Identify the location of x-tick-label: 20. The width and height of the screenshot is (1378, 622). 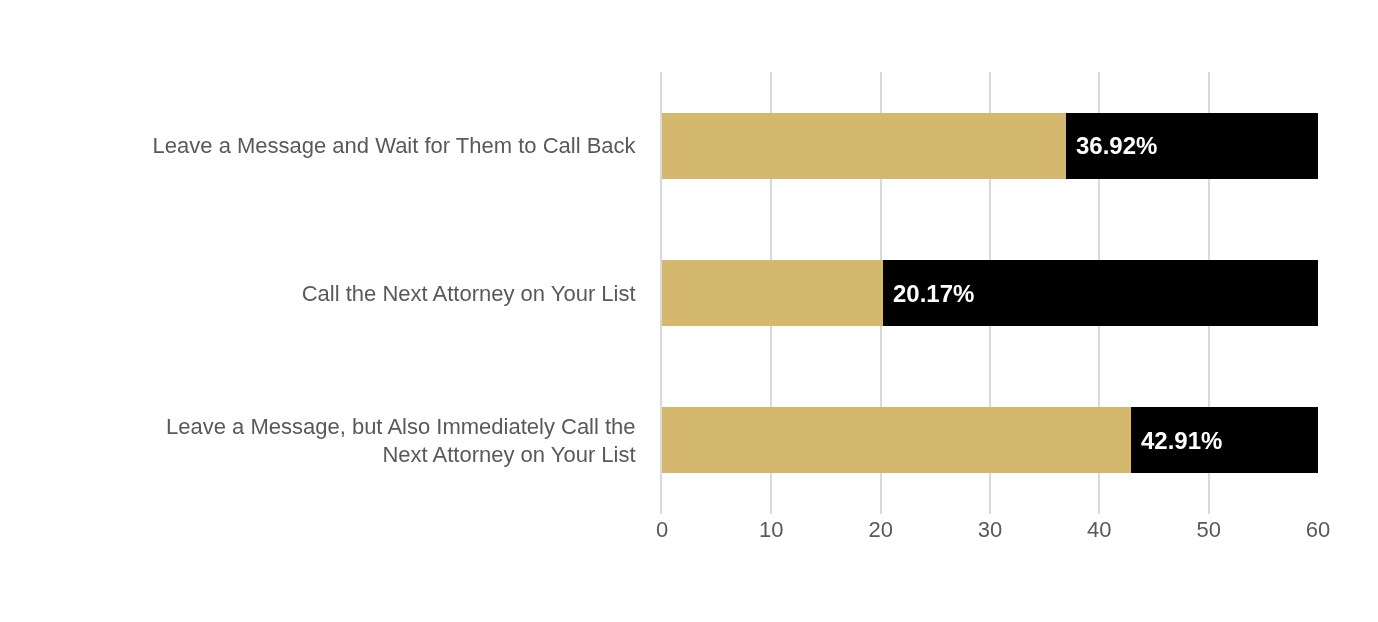
(880, 529).